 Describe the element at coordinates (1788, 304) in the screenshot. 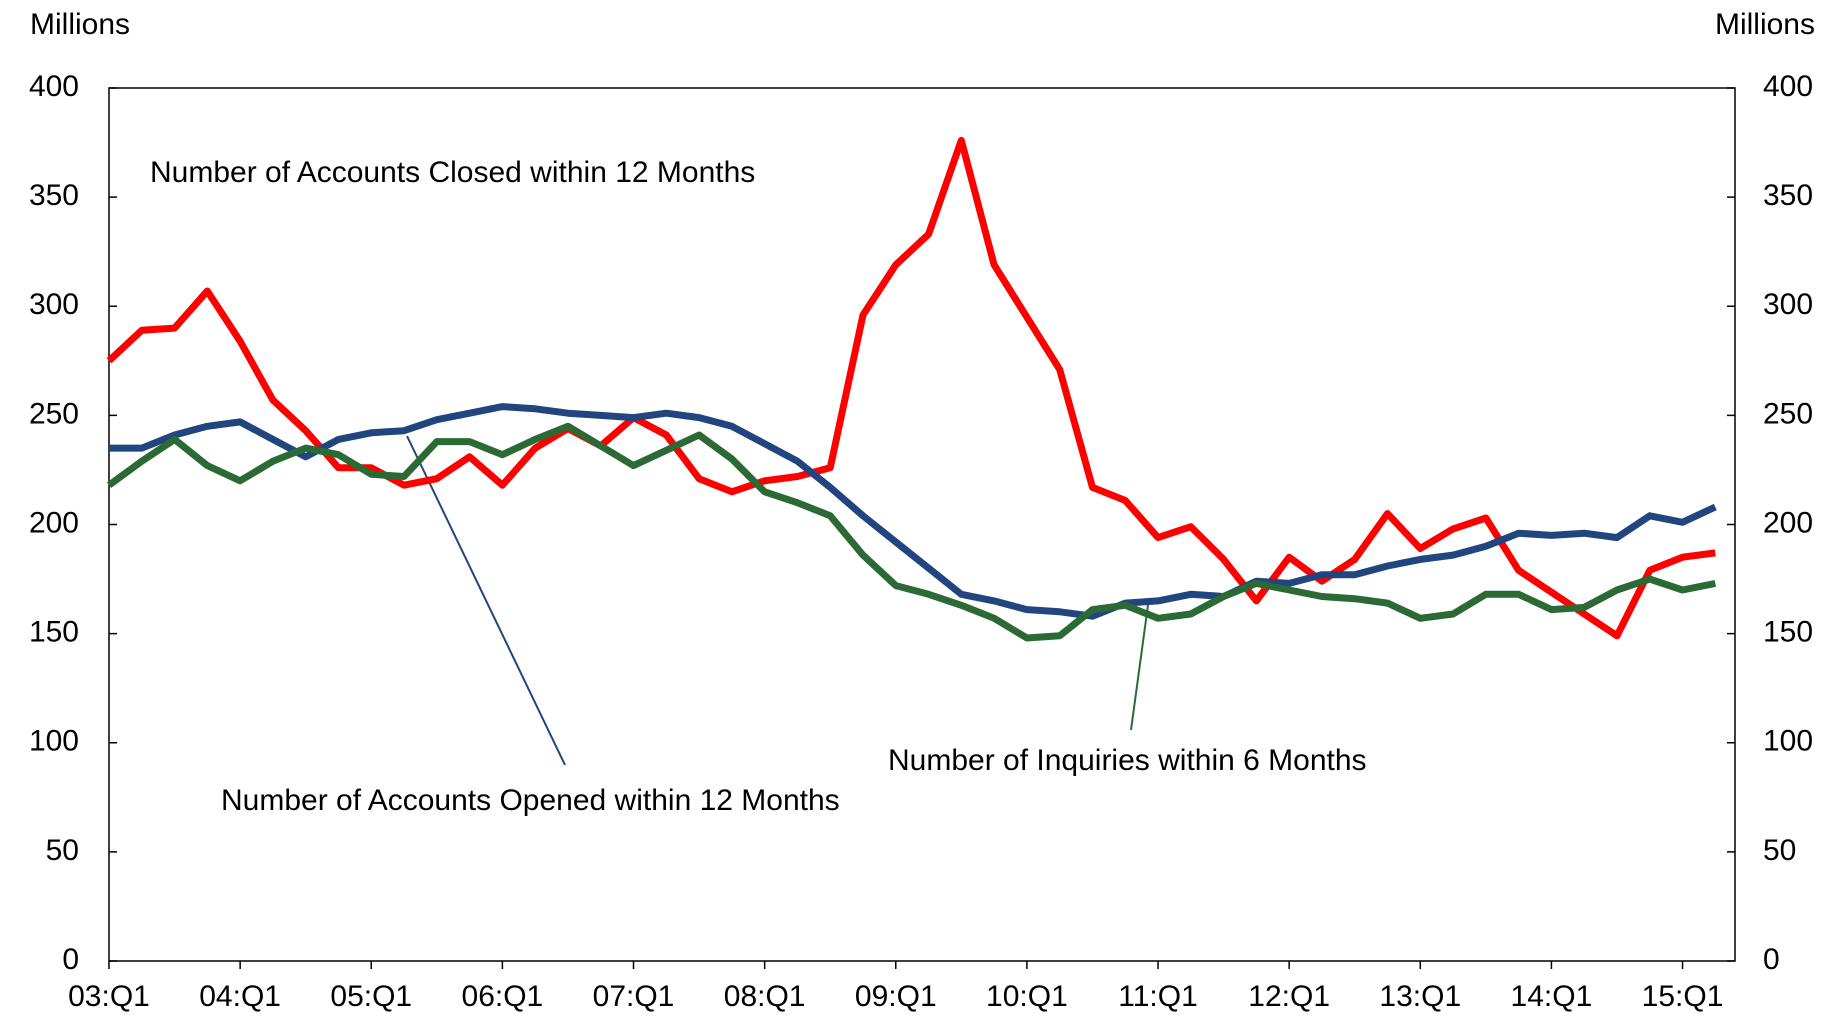

I see `y2-tick-label: 300` at that location.